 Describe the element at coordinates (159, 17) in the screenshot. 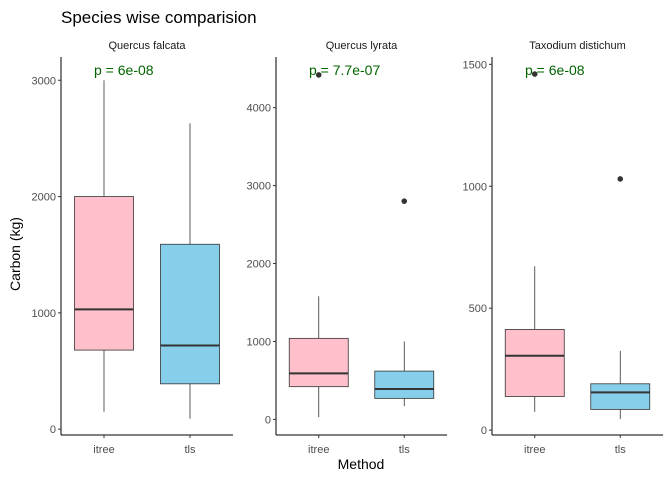

I see `chart-title: Species wise comparision` at that location.